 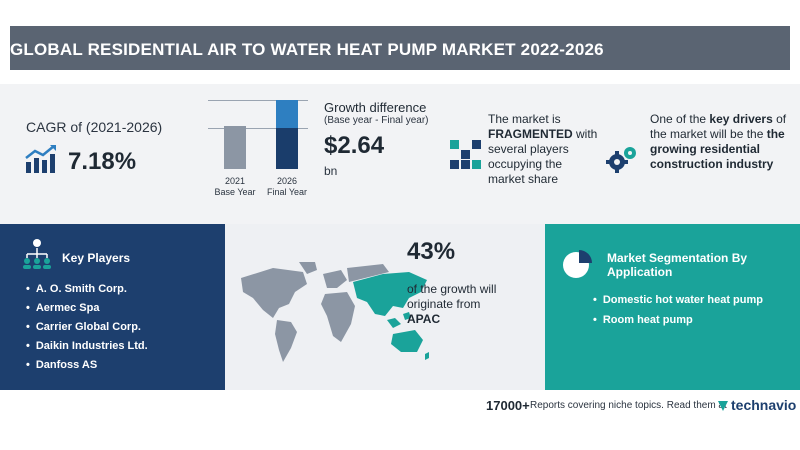 I want to click on cagr-value: 7.18%, so click(x=102, y=161).